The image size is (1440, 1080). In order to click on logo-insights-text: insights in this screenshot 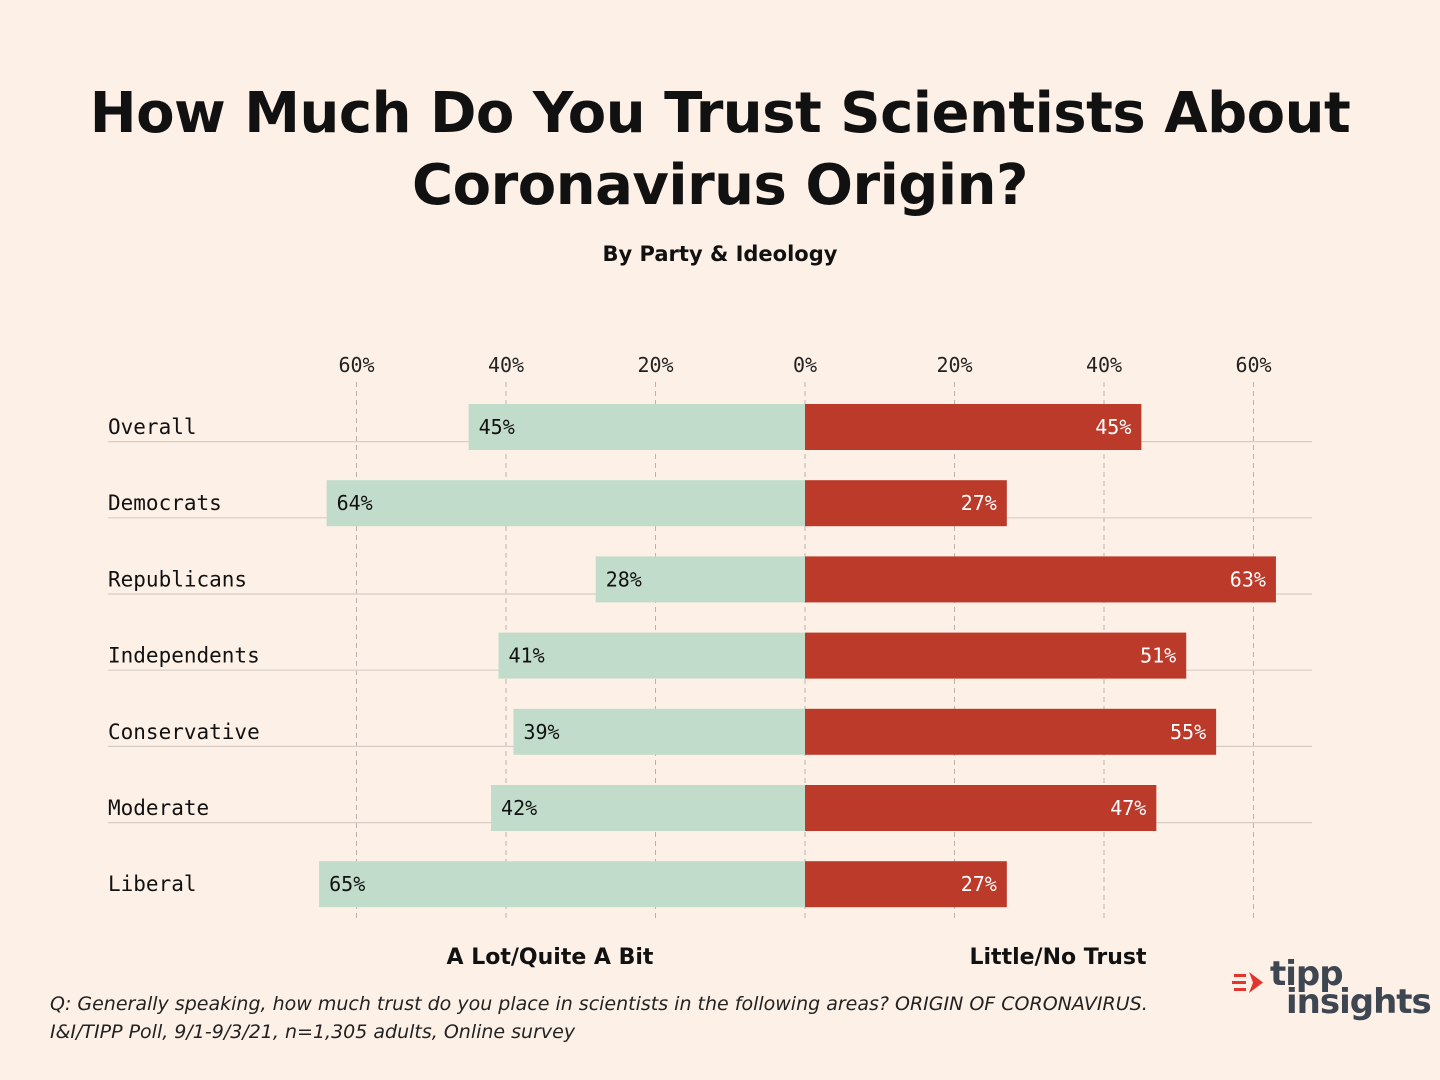, I will do `click(1359, 1002)`.